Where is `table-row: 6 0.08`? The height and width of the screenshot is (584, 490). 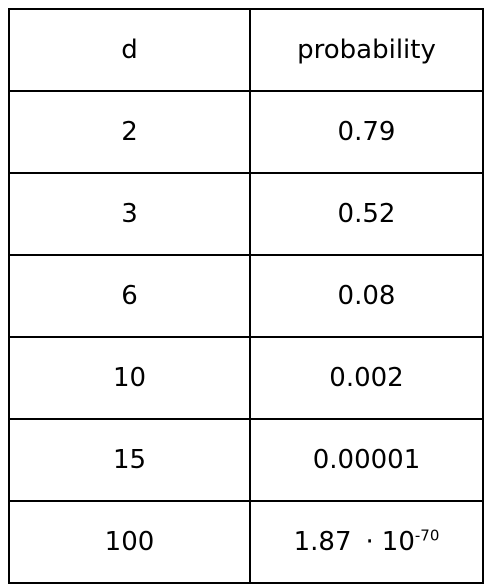
table-row: 6 0.08 is located at coordinates (246, 296).